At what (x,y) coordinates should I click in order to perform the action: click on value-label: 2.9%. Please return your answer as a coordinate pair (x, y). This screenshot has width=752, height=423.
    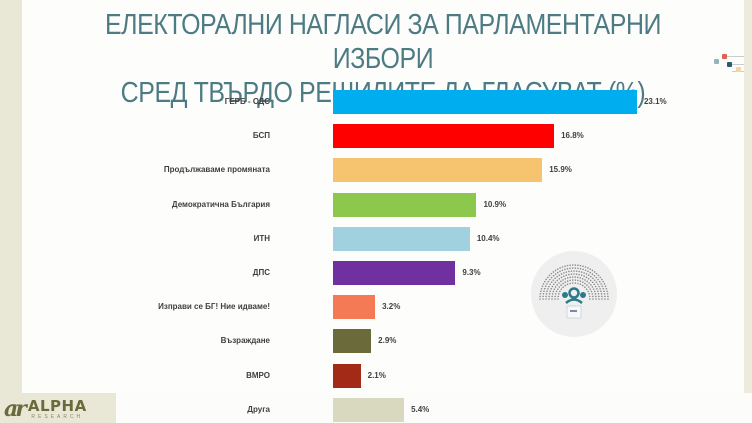
    Looking at the image, I should click on (387, 341).